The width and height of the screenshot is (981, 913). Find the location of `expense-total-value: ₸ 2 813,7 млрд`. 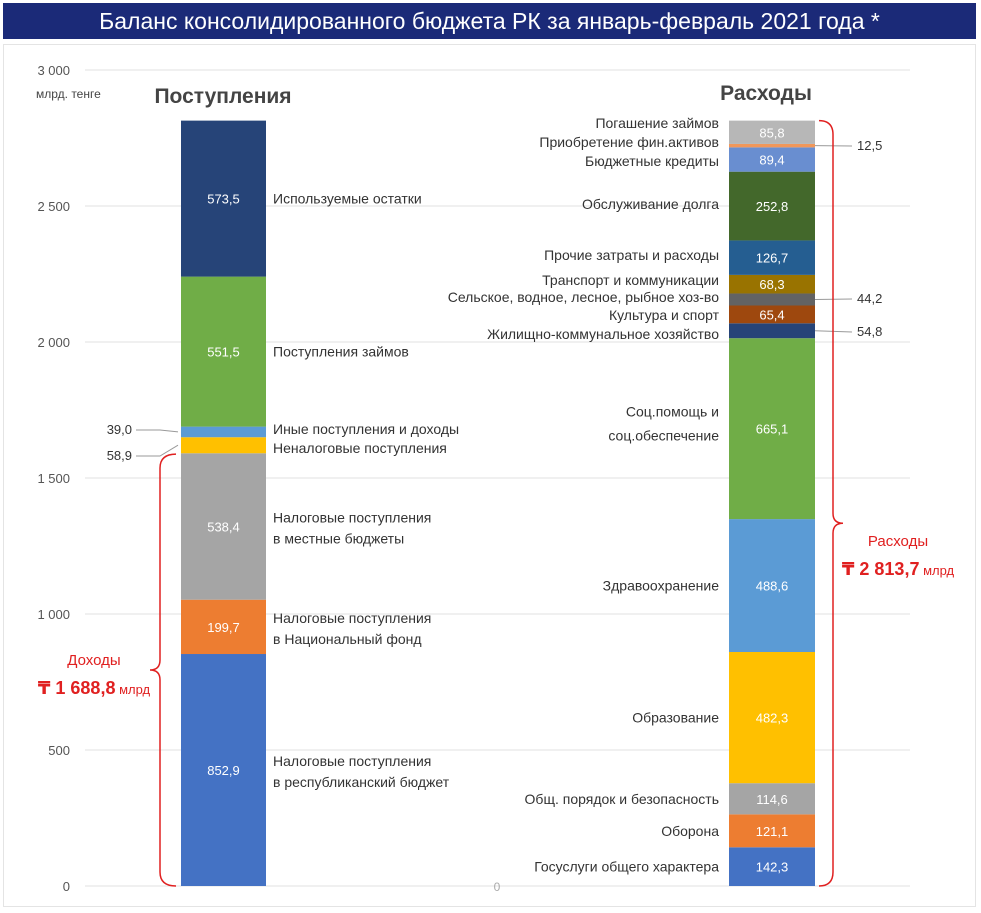

expense-total-value: ₸ 2 813,7 млрд is located at coordinates (898, 569).